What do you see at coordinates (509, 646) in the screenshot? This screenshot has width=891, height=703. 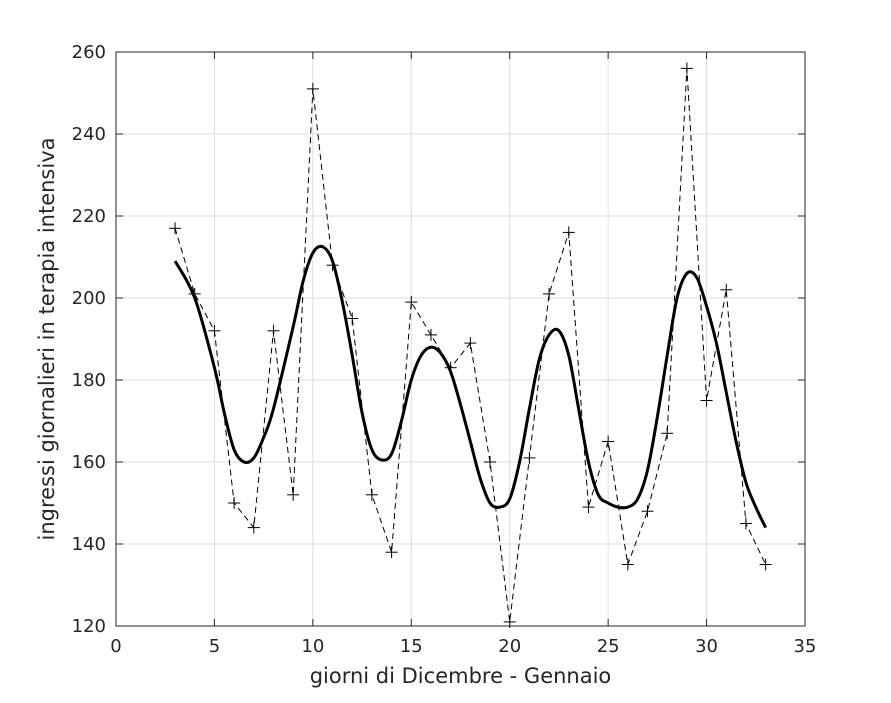 I see `x-tick-label: 20` at bounding box center [509, 646].